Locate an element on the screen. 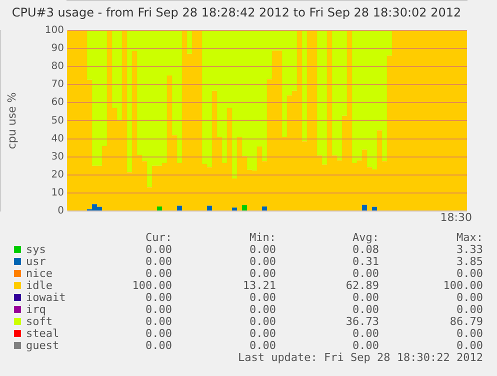  legend-label: sys is located at coordinates (36, 249).